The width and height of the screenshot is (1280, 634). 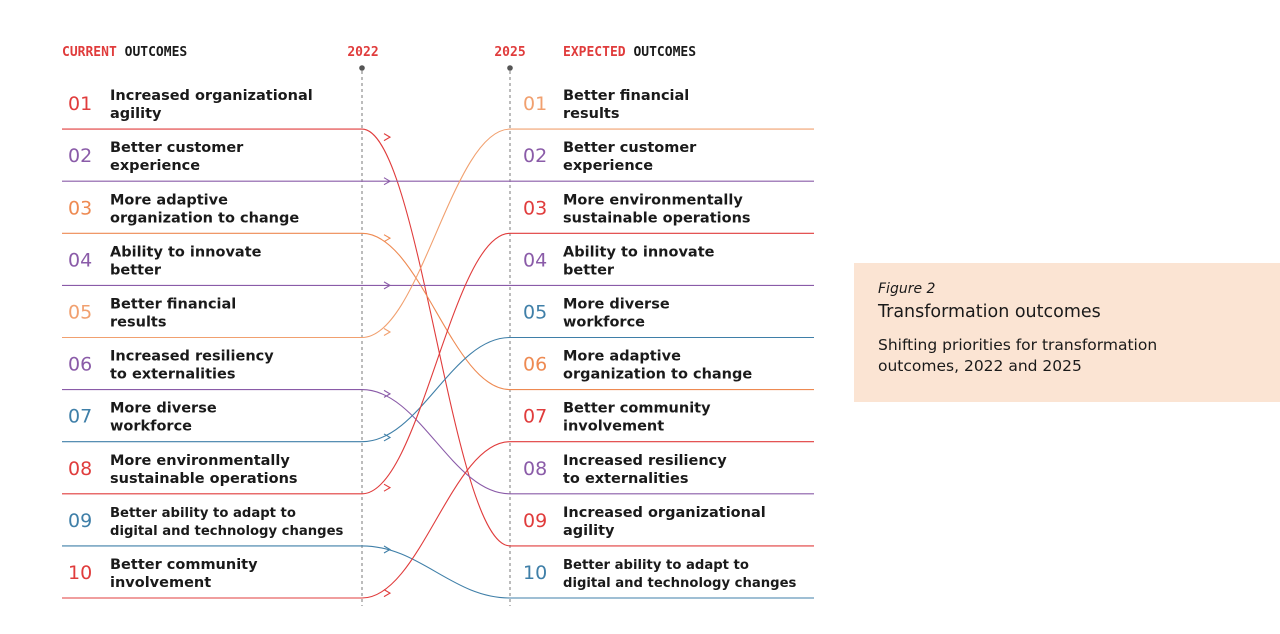 I want to click on left-item-07: 07 More diverse workforce, so click(x=212, y=422).